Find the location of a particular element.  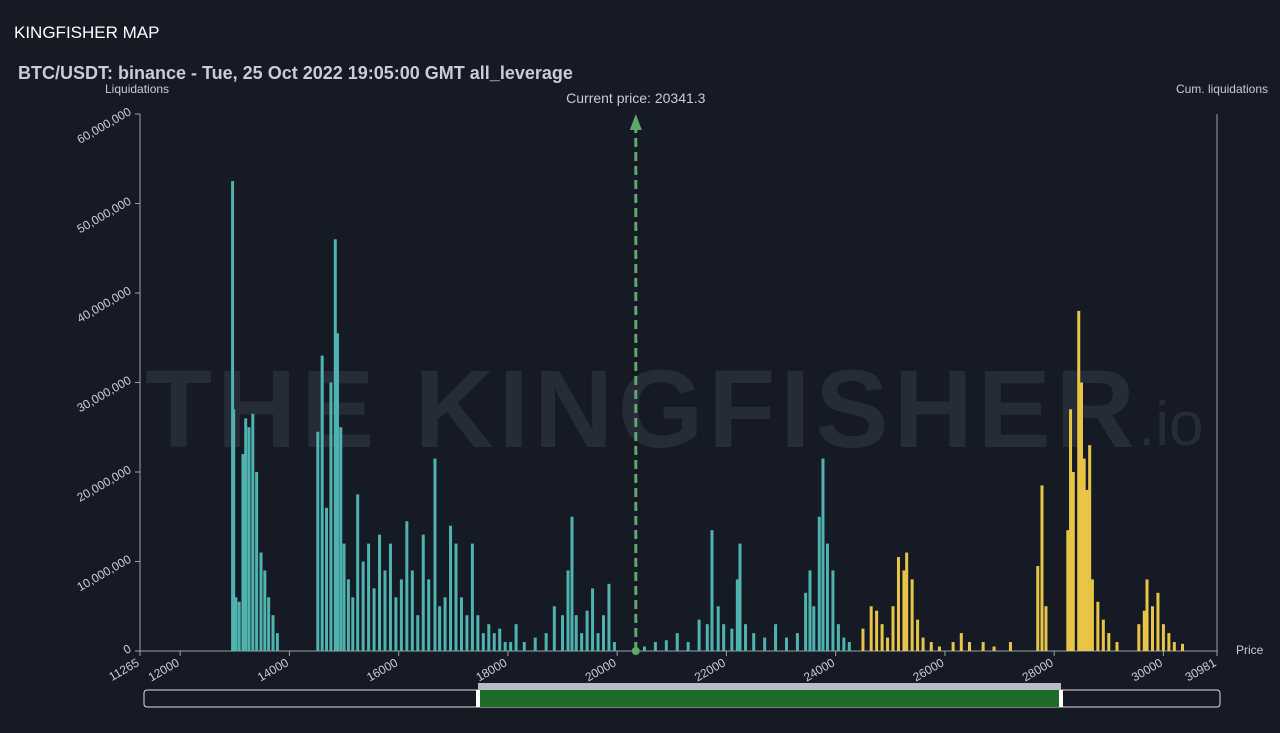

range-grip is located at coordinates (769, 686).